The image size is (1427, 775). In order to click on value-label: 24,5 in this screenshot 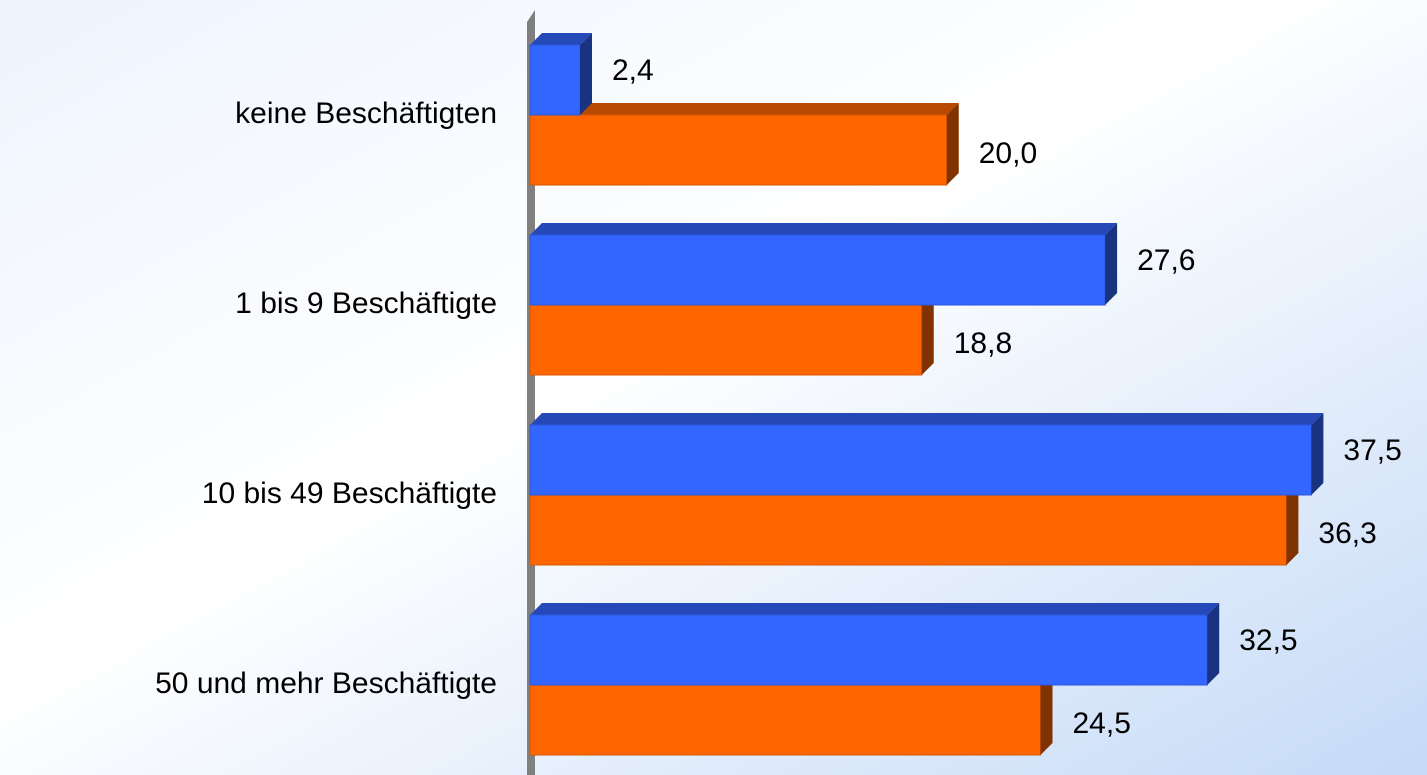, I will do `click(1102, 723)`.